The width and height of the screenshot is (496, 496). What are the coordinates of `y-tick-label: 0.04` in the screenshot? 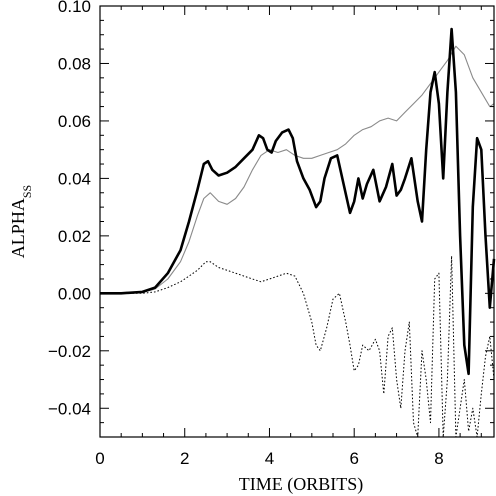 It's located at (74, 178).